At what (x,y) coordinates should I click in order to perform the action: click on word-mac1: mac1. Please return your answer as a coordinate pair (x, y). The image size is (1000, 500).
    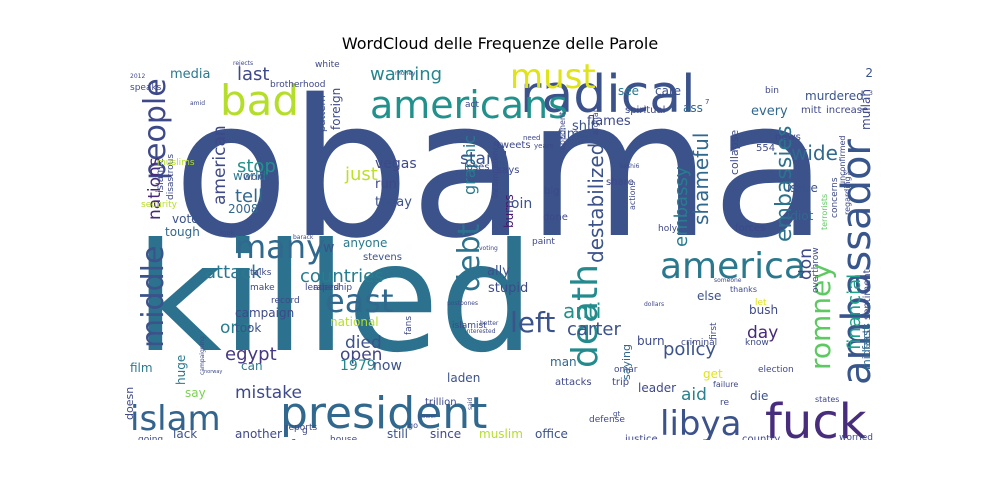
    Looking at the image, I should click on (281, 438).